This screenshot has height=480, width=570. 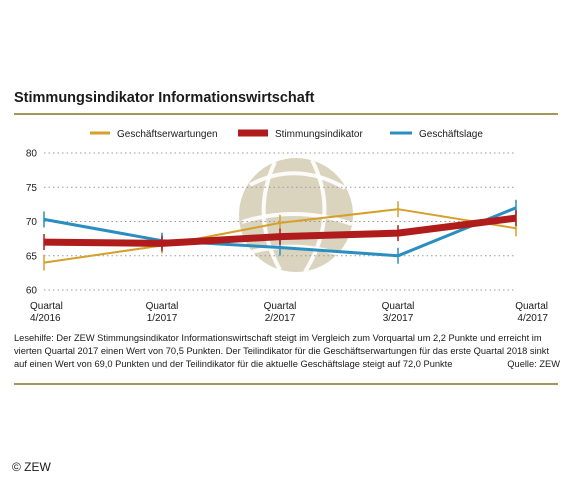 I want to click on x-tick-label: 4/2016, so click(x=45, y=318).